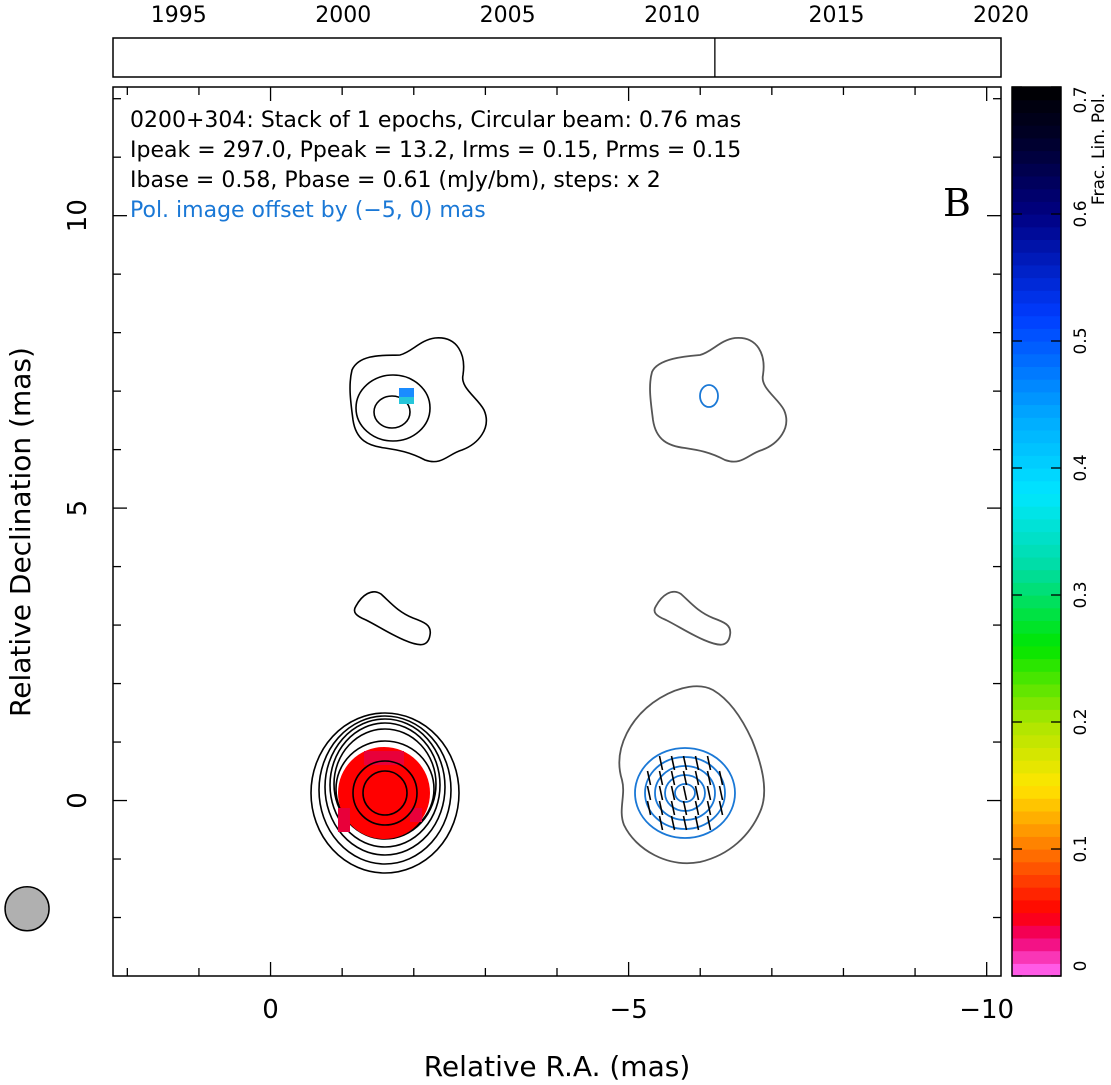  Describe the element at coordinates (1081, 99) in the screenshot. I see `colorbar-tick-label: 0.7` at that location.